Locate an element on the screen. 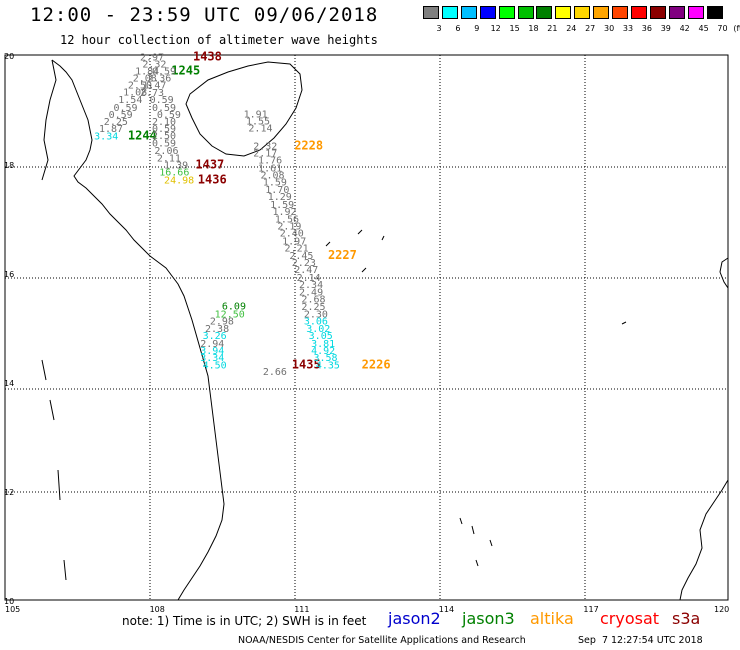 The image size is (740, 650). wave-height-value: 2.19 is located at coordinates (289, 227).